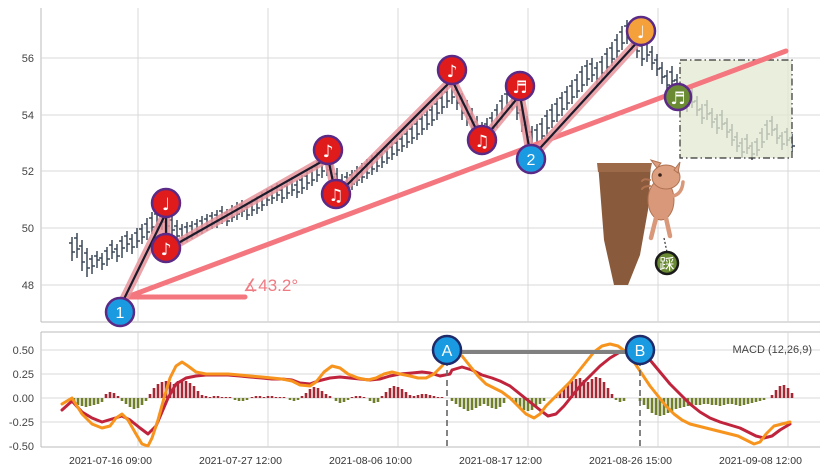 This screenshot has height=471, width=828. I want to click on price-tick-54: 54, so click(28, 116).